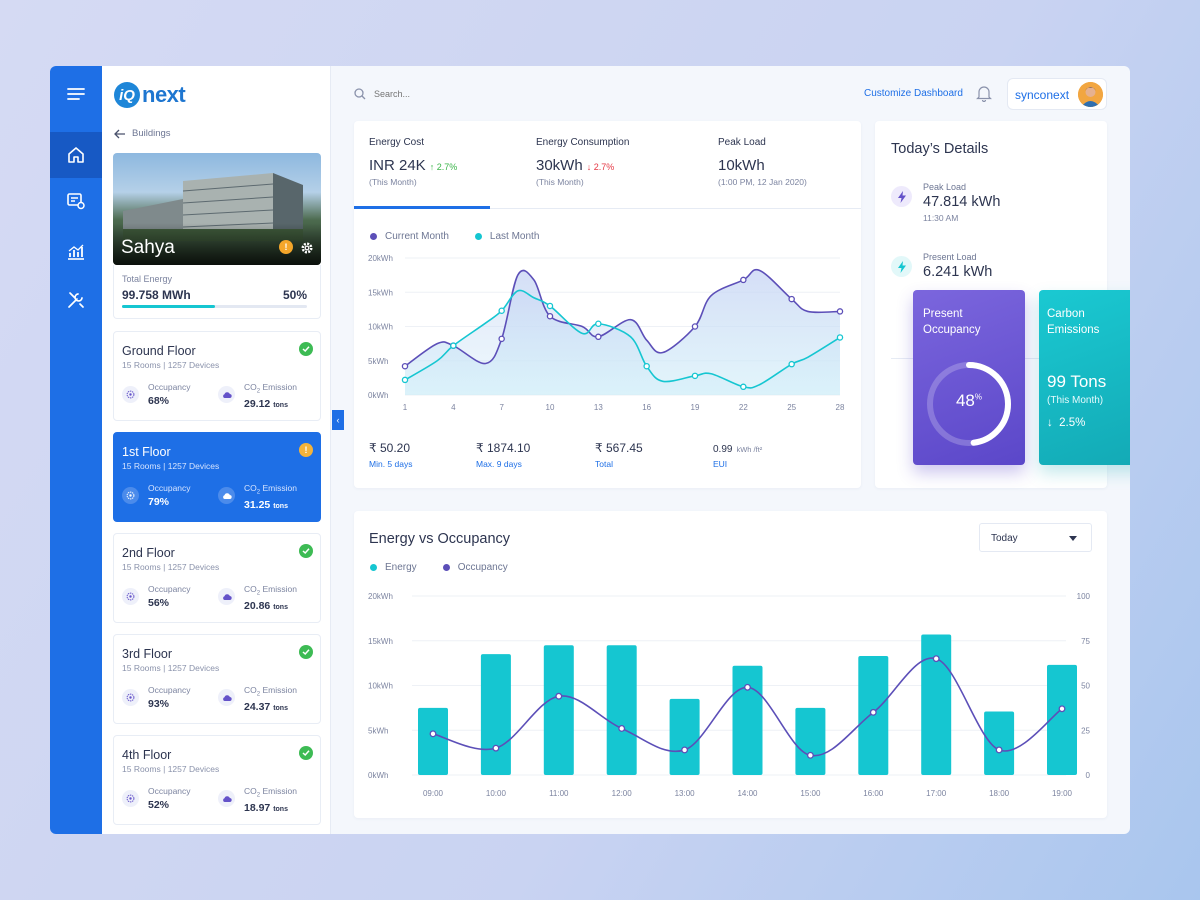 This screenshot has width=1200, height=900. Describe the element at coordinates (380, 596) in the screenshot. I see `y-left-tick-label: 20kWh` at that location.